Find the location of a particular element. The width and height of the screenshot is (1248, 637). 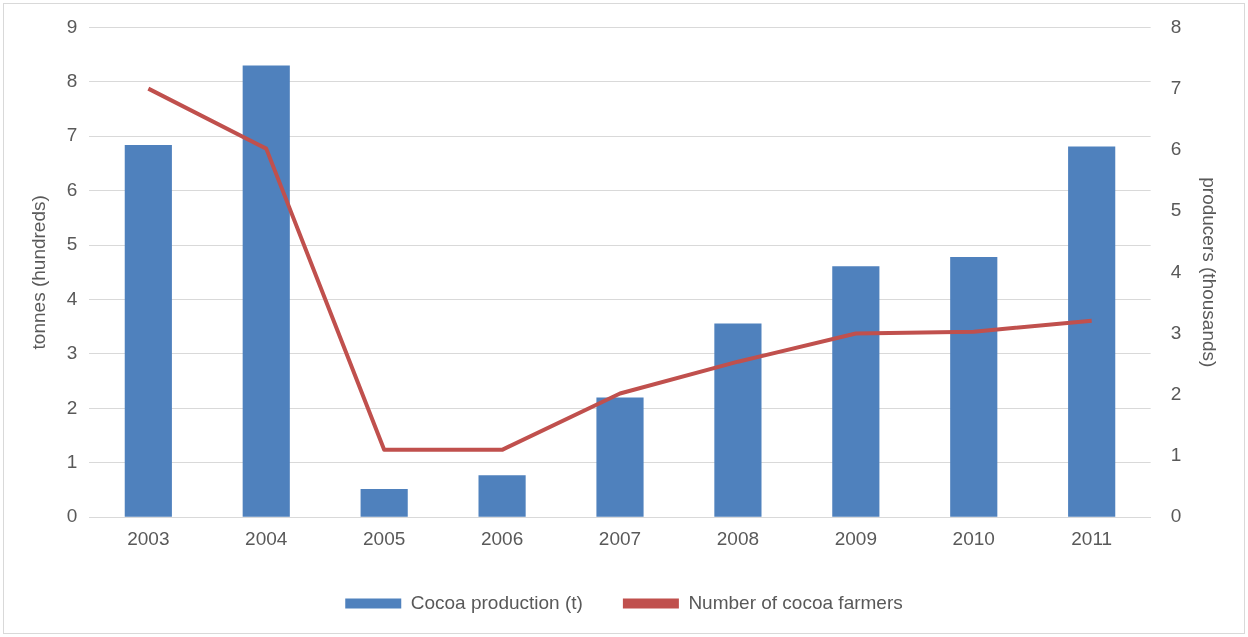

y2-tick-label: 7 is located at coordinates (1176, 87).